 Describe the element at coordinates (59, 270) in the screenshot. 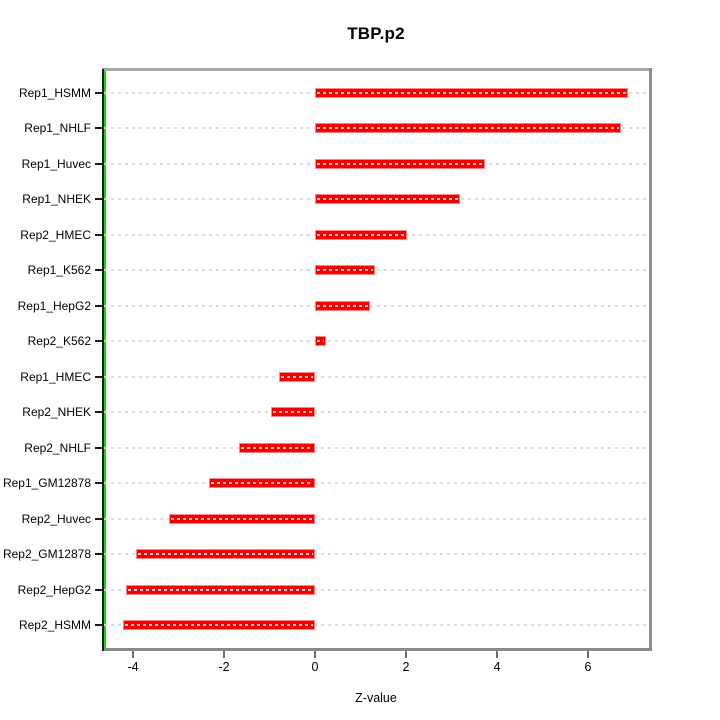

I see `y-label-Rep1_K562: Rep1_K562` at that location.